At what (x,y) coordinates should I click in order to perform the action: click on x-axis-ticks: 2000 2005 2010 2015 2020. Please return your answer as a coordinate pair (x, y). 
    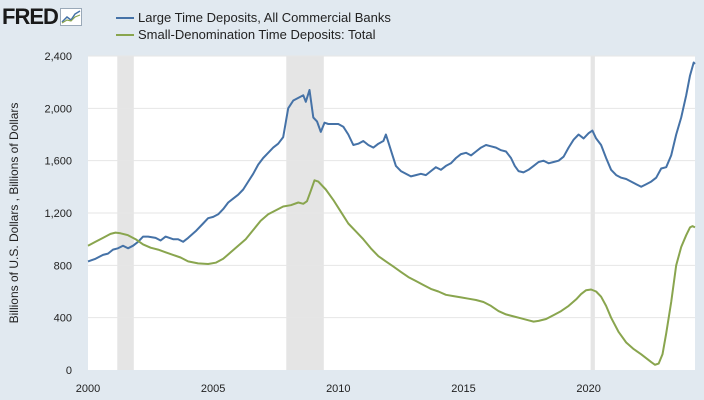
    Looking at the image, I should click on (338, 389).